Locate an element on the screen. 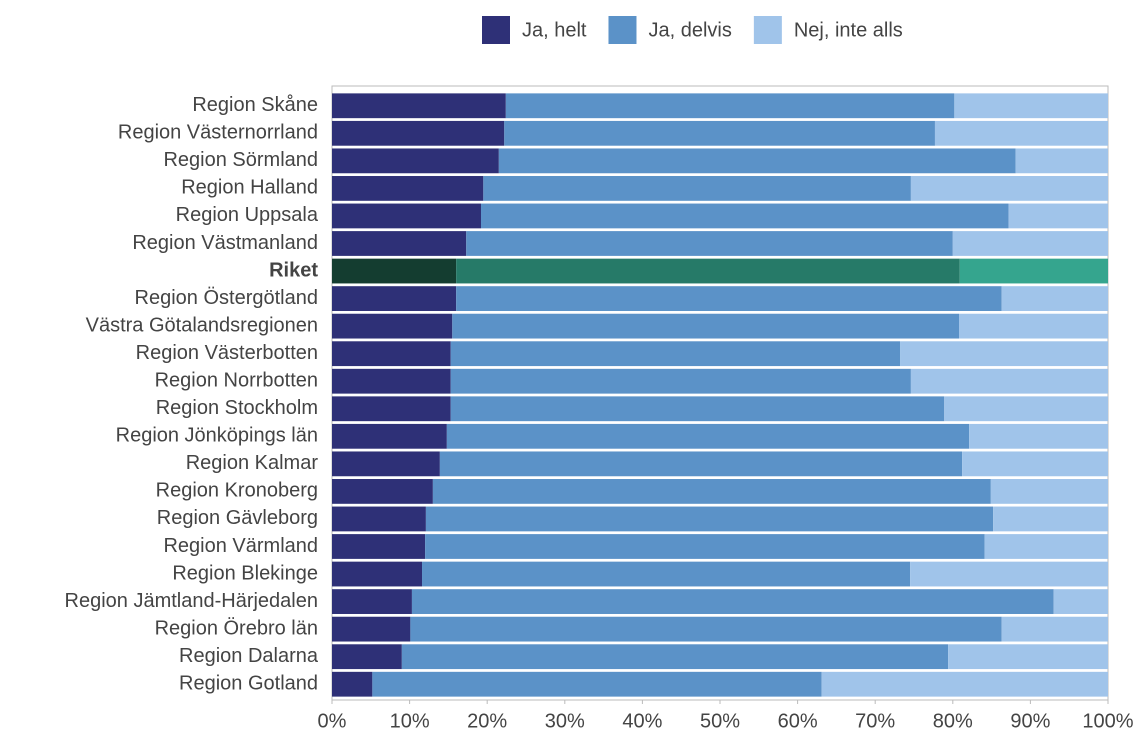 This screenshot has height=734, width=1142. x-tick-label: 60% is located at coordinates (798, 721).